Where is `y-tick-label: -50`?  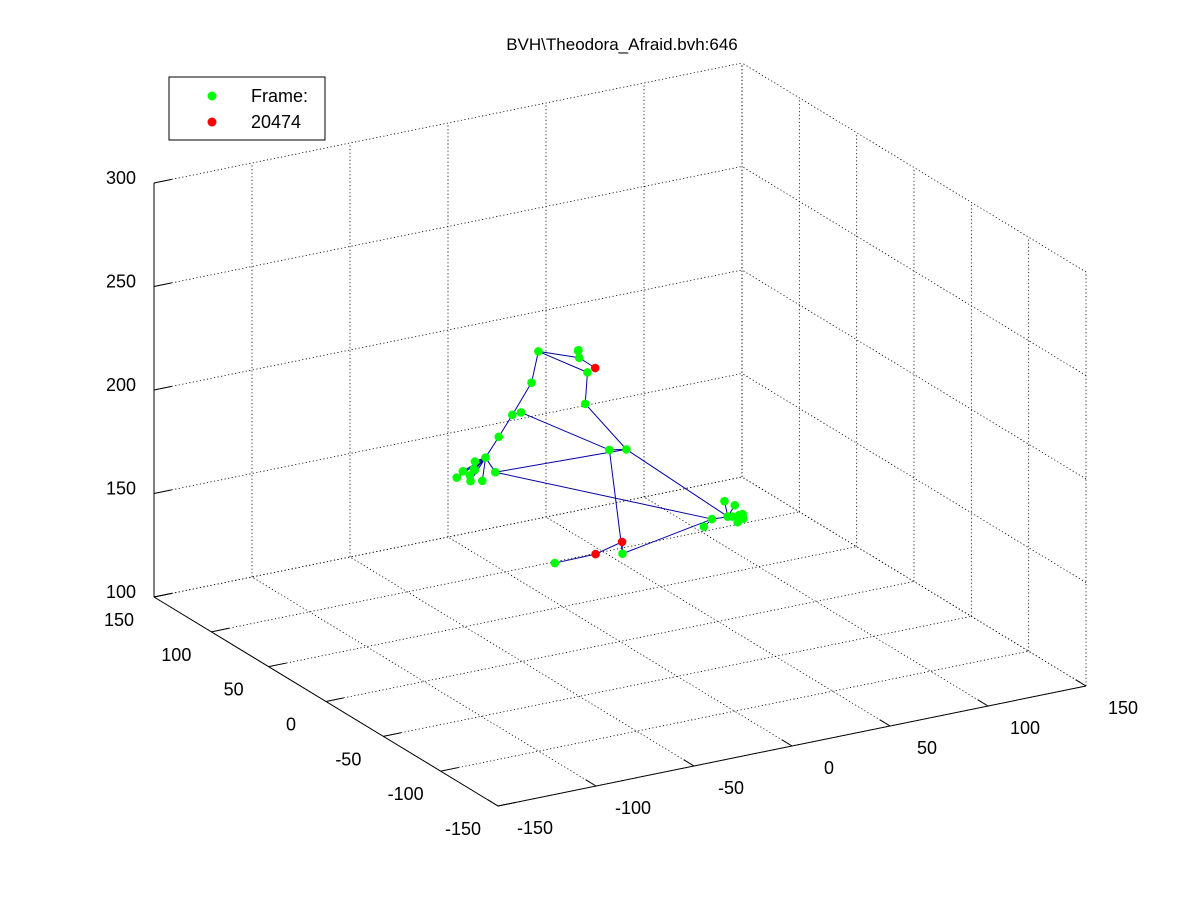 y-tick-label: -50 is located at coordinates (348, 759).